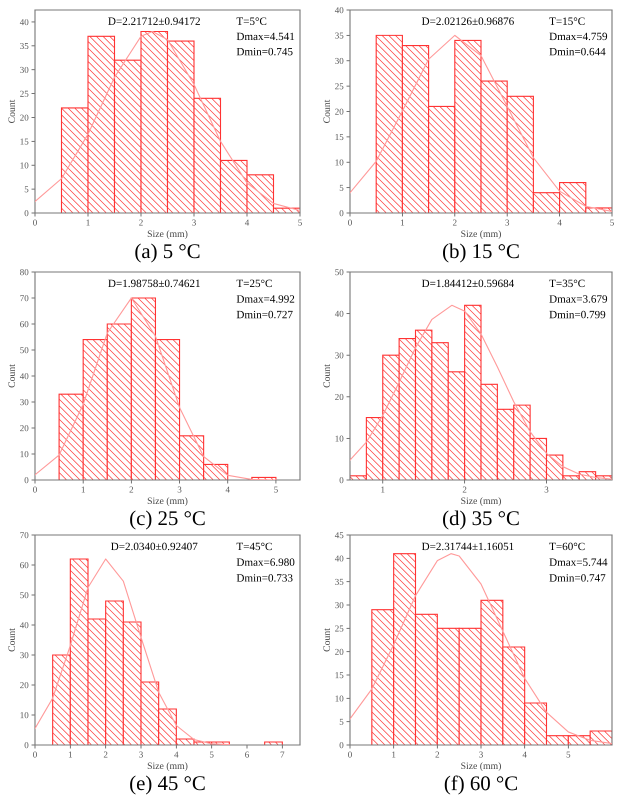  I want to click on annotation: Dmin=0.745, so click(264, 52).